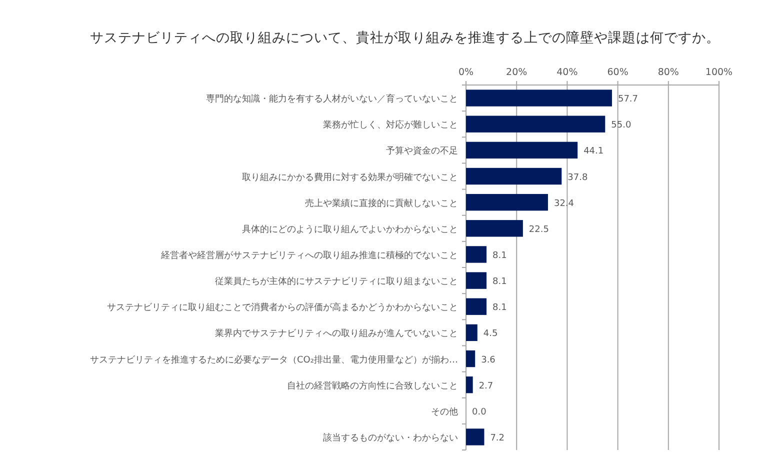  What do you see at coordinates (490, 334) in the screenshot?
I see `data-label: 4.5` at bounding box center [490, 334].